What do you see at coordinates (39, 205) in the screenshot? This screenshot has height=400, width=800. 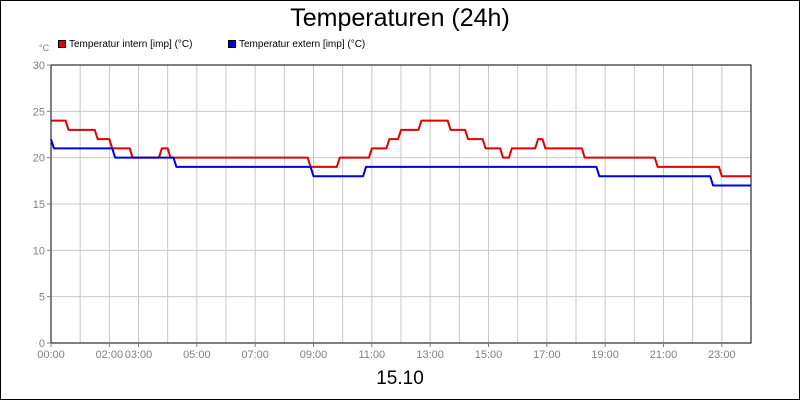 I see `y-tick-label: 15` at bounding box center [39, 205].